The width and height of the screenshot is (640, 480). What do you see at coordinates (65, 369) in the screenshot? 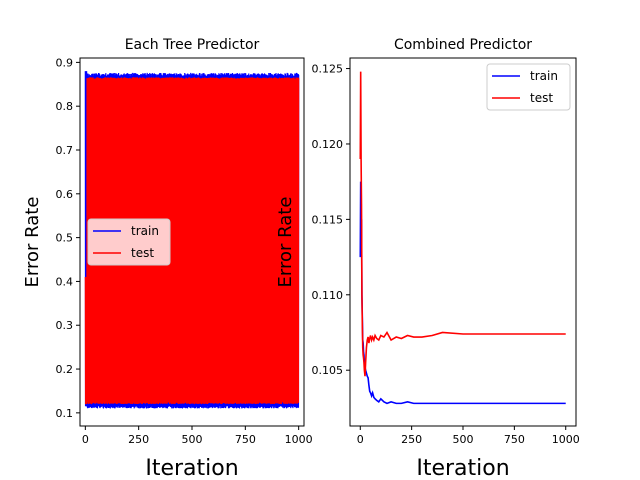
I see `y-tick-label: 0.2` at bounding box center [65, 369].